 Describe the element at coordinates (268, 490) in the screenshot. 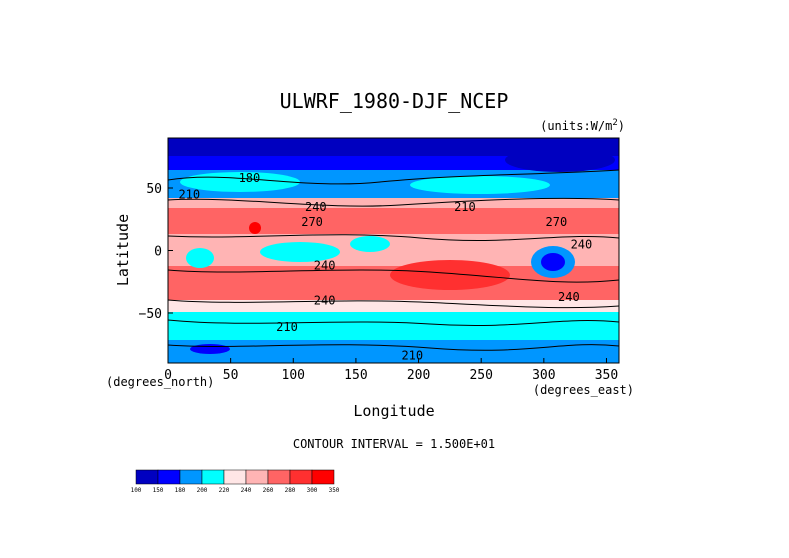

I see `colorbar-level-label: 260` at that location.